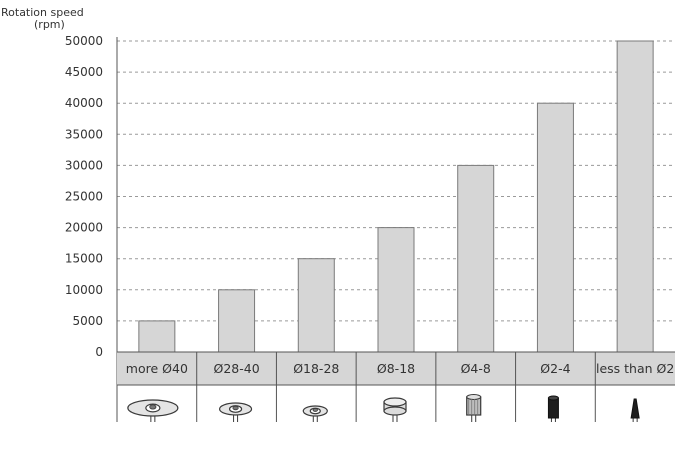 The image size is (683, 450). Describe the element at coordinates (395, 409) in the screenshot. I see `wheel-tool-icon` at that location.